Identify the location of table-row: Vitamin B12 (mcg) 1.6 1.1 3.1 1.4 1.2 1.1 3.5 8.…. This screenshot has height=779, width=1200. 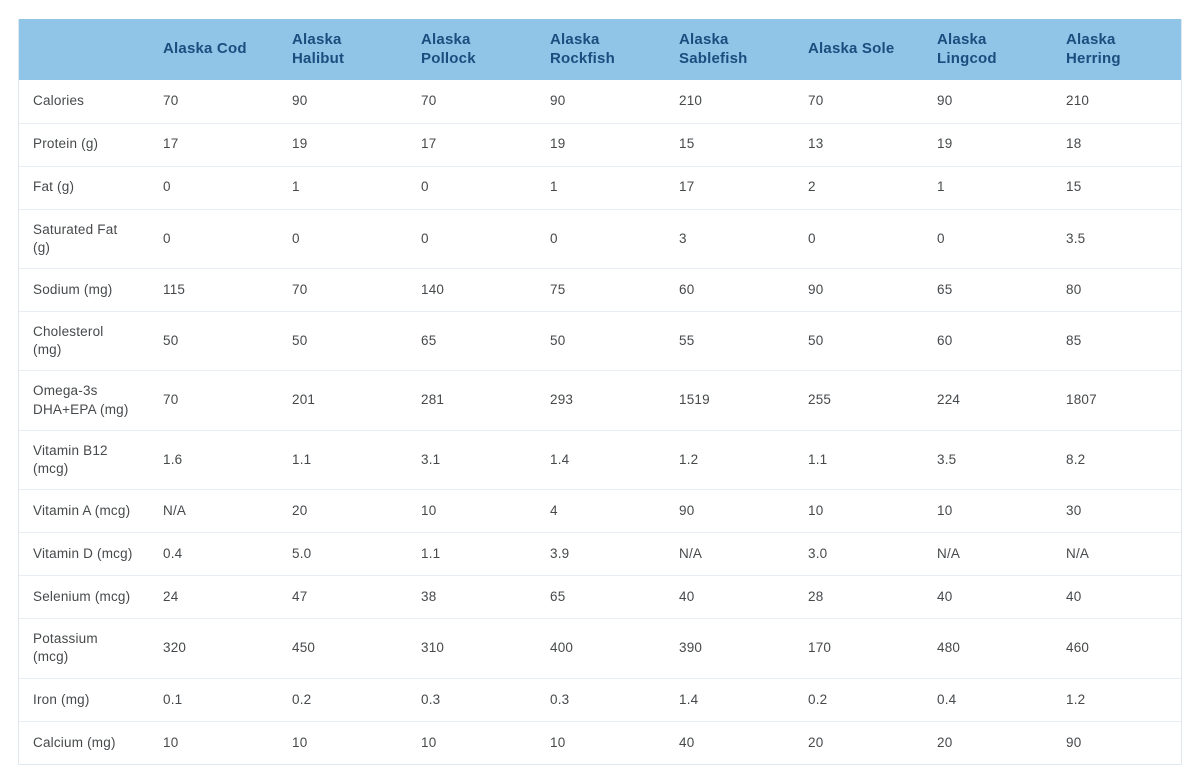
(600, 460).